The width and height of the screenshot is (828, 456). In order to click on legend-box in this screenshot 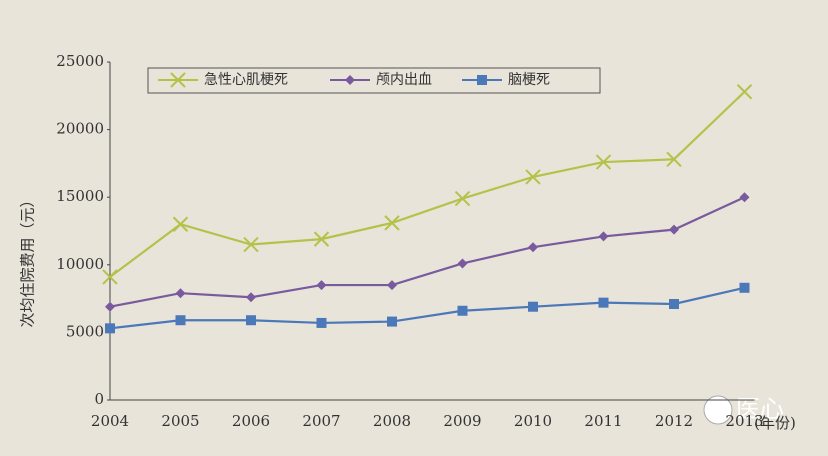, I will do `click(374, 80)`.